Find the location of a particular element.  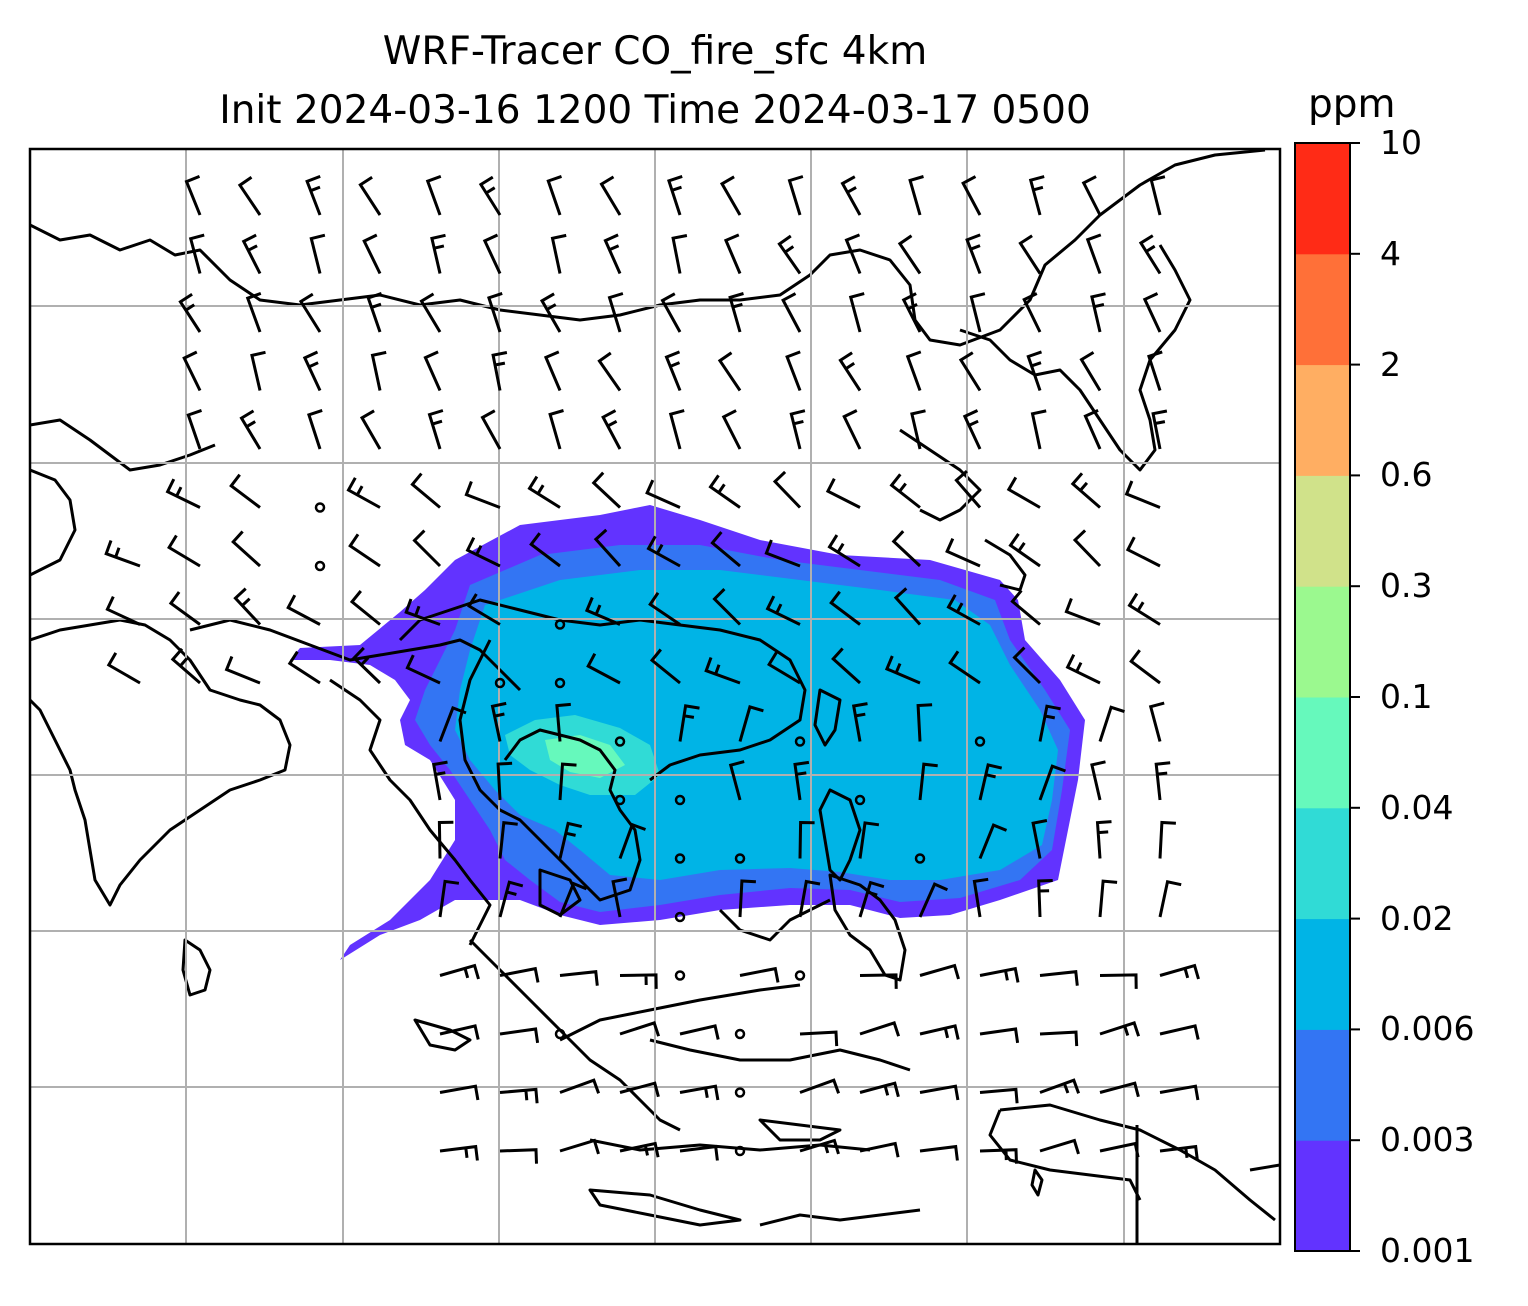

colorbar-segments is located at coordinates (1322, 697).